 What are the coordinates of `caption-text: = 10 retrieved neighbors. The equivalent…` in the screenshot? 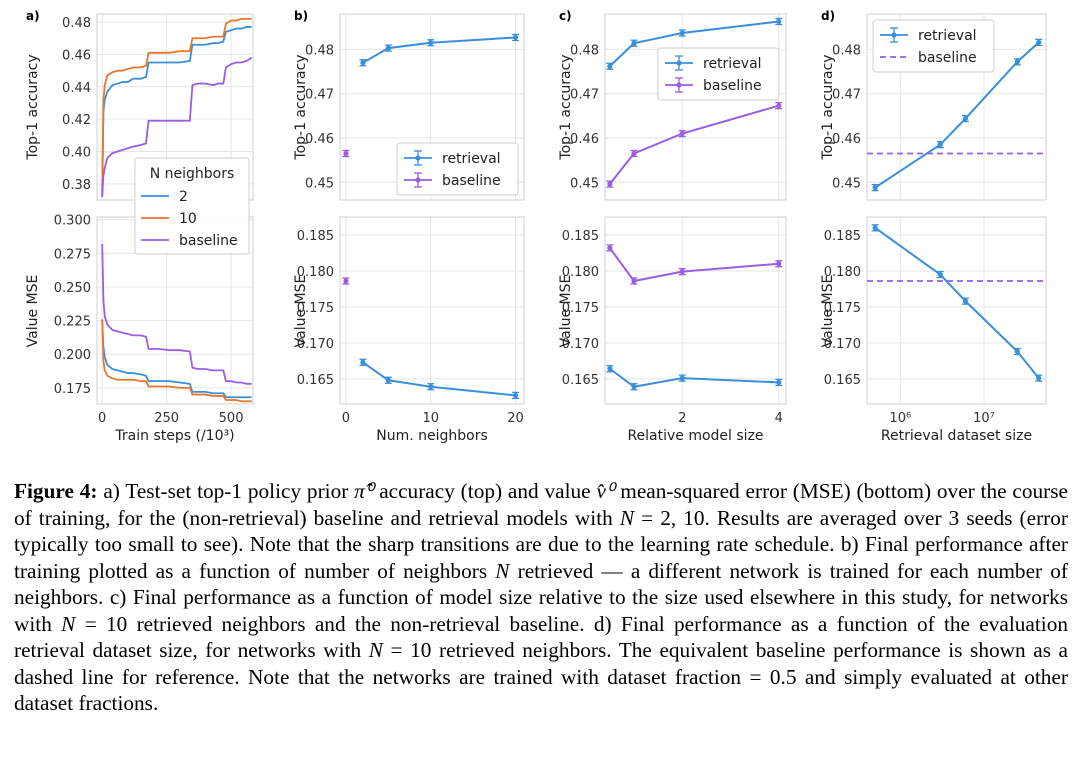 It's located at (541, 676).